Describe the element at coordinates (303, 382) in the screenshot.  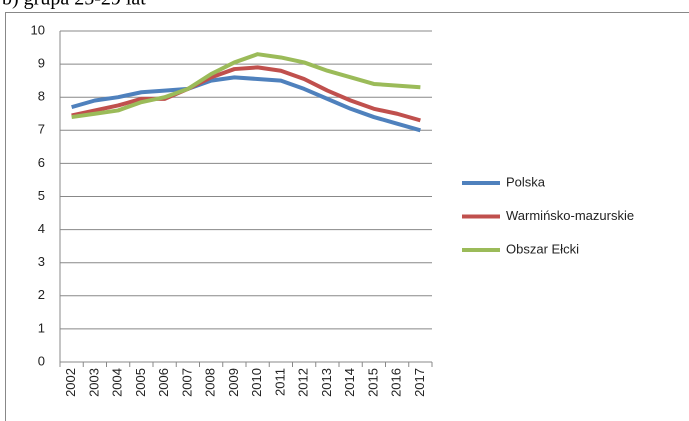
I see `x-tick-label: 2012` at that location.